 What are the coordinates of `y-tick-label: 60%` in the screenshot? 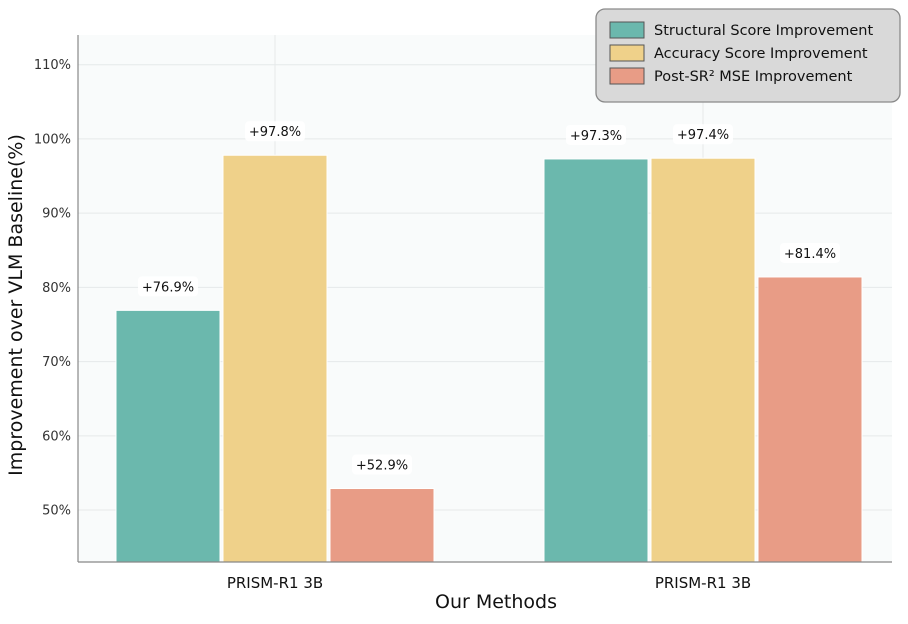 It's located at (56, 436).